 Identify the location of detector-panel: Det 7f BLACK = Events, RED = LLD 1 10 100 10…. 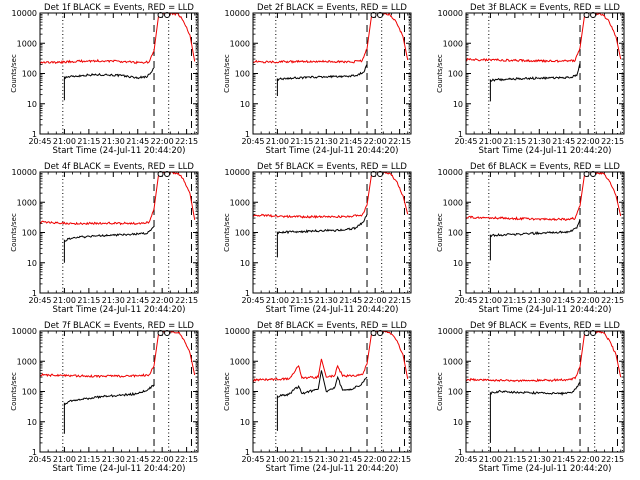
(104, 397).